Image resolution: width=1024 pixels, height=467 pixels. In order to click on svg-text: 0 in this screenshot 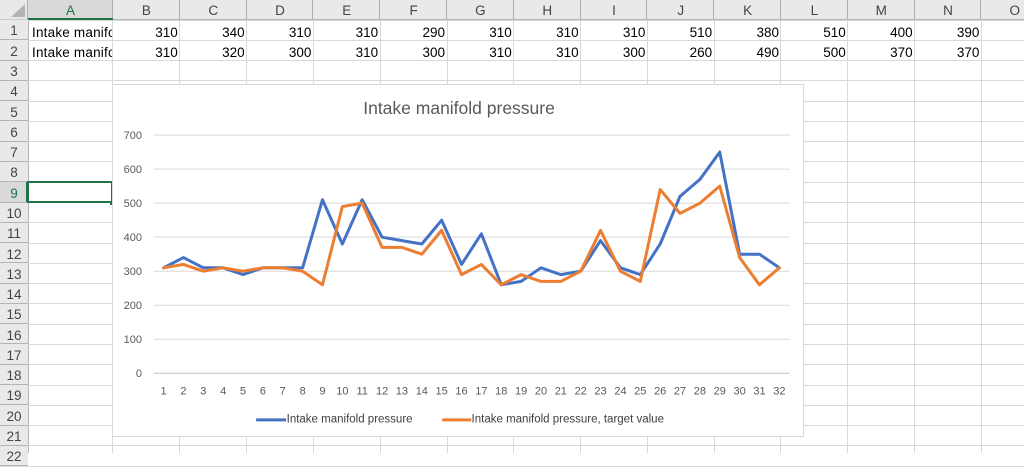, I will do `click(139, 374)`.